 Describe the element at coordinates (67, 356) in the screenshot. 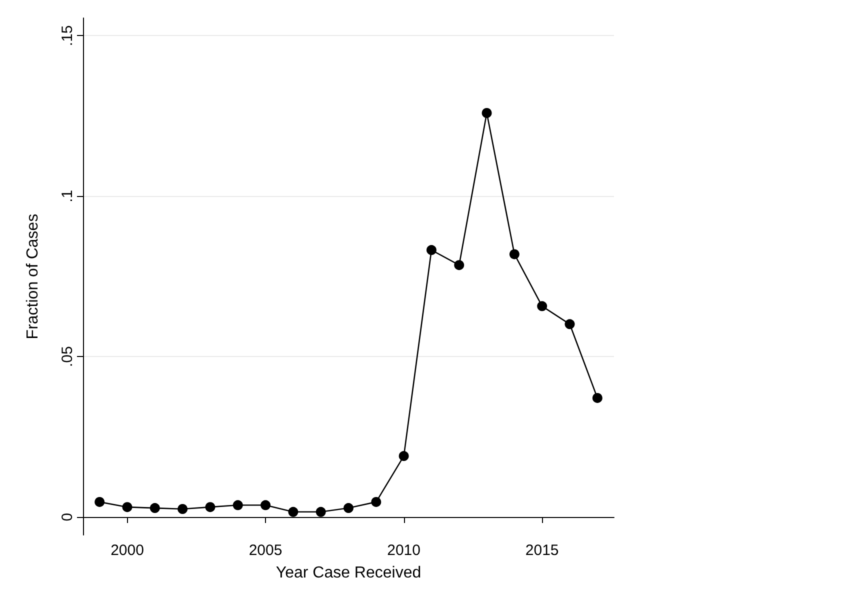

I see `y-tick-label: .05` at that location.